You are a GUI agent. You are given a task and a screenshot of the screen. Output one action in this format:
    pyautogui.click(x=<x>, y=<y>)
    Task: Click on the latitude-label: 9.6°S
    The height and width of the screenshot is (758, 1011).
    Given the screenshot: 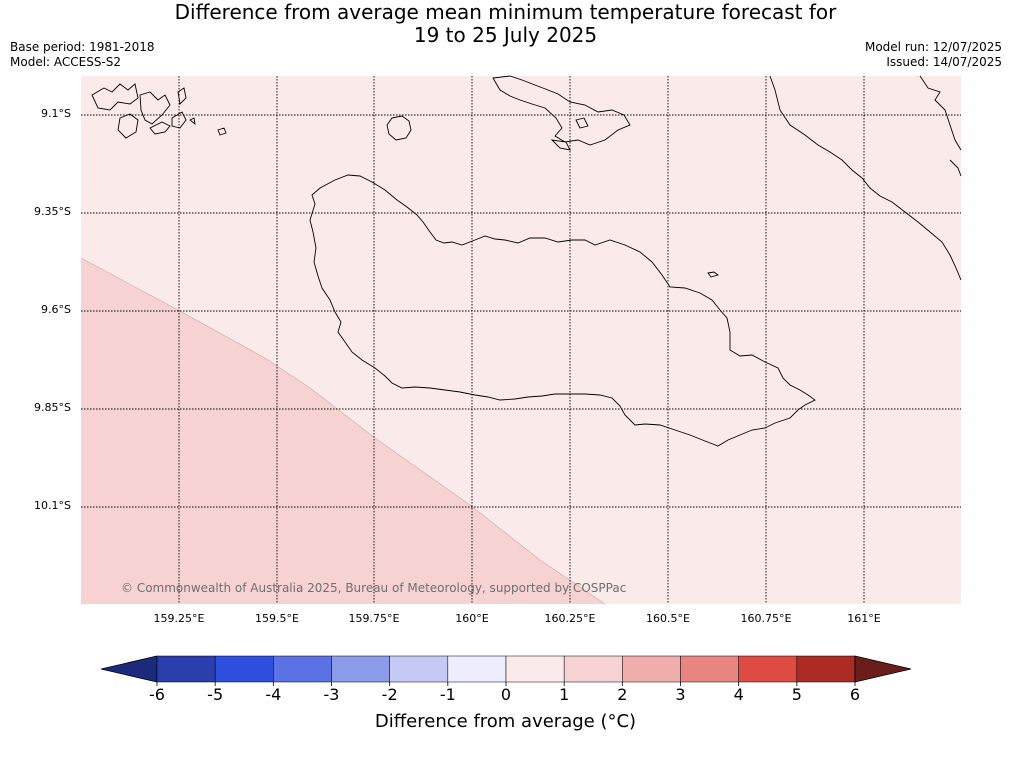 What is the action you would take?
    pyautogui.click(x=56, y=309)
    